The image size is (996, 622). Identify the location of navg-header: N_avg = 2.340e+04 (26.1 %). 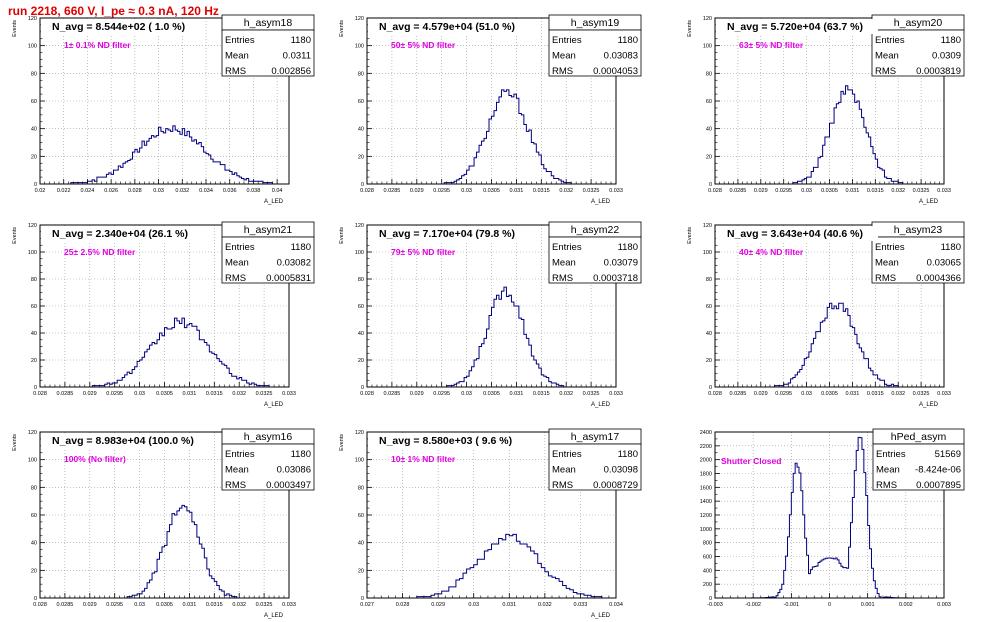
(122, 233).